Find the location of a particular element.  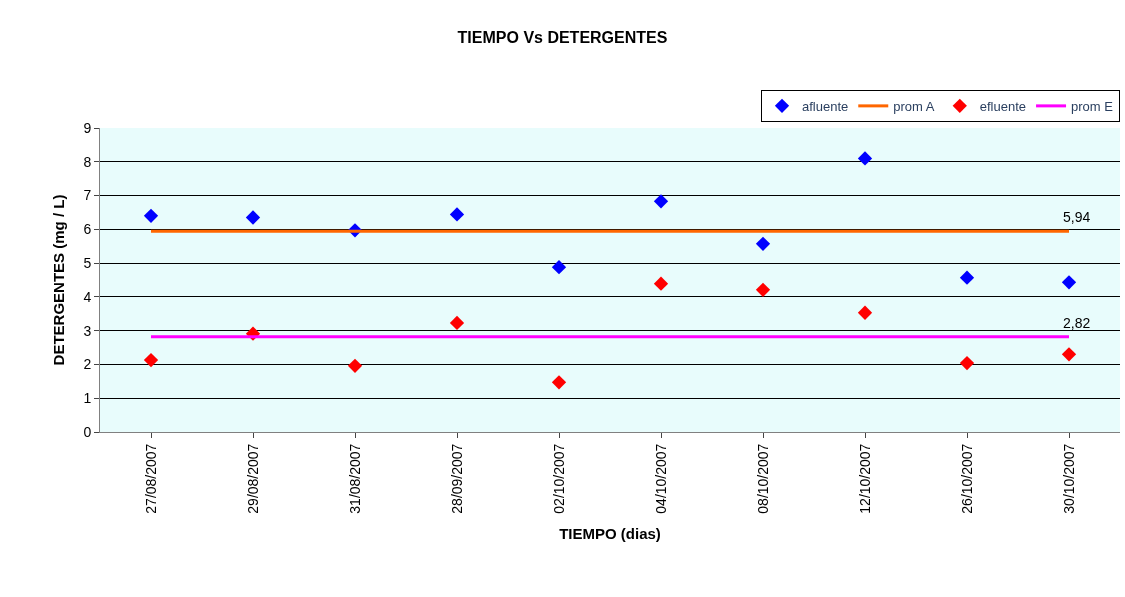

y-tick-label: 9 is located at coordinates (87, 127).